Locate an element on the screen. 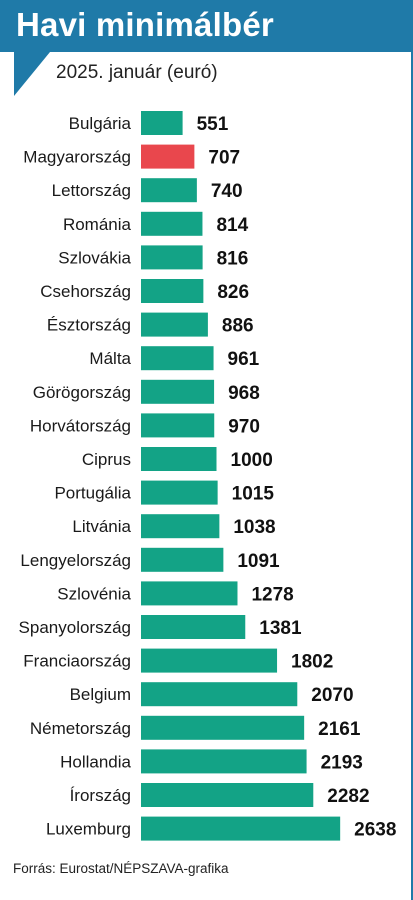  title-banner: Havi minimálbér is located at coordinates (206, 26).